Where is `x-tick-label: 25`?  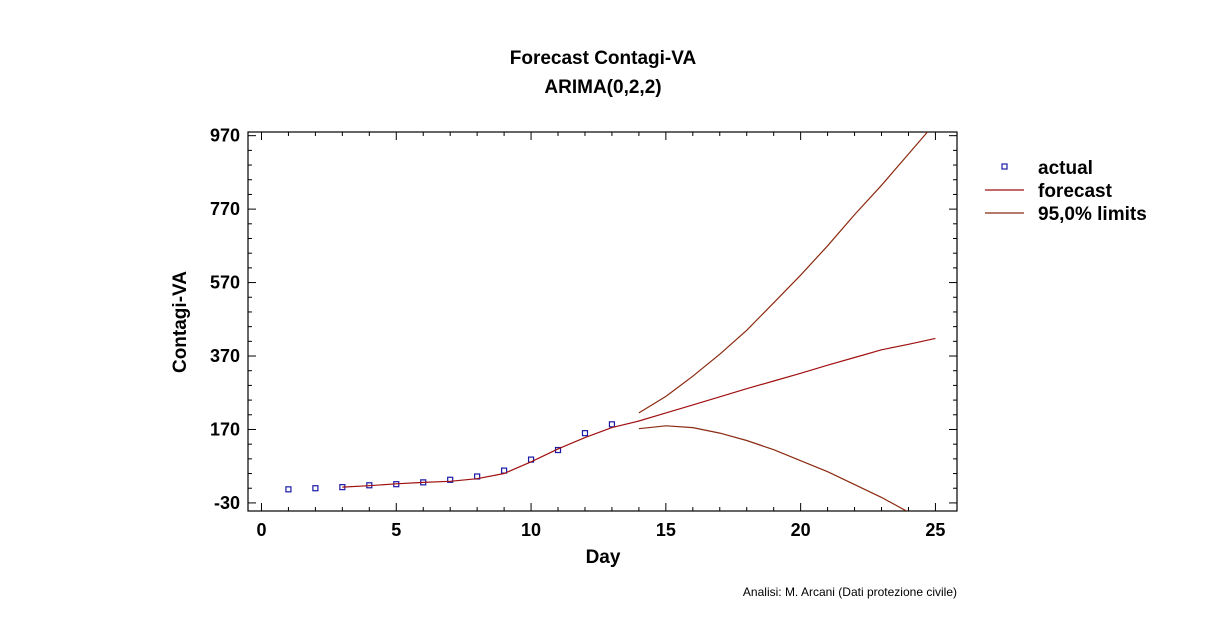 x-tick-label: 25 is located at coordinates (935, 530).